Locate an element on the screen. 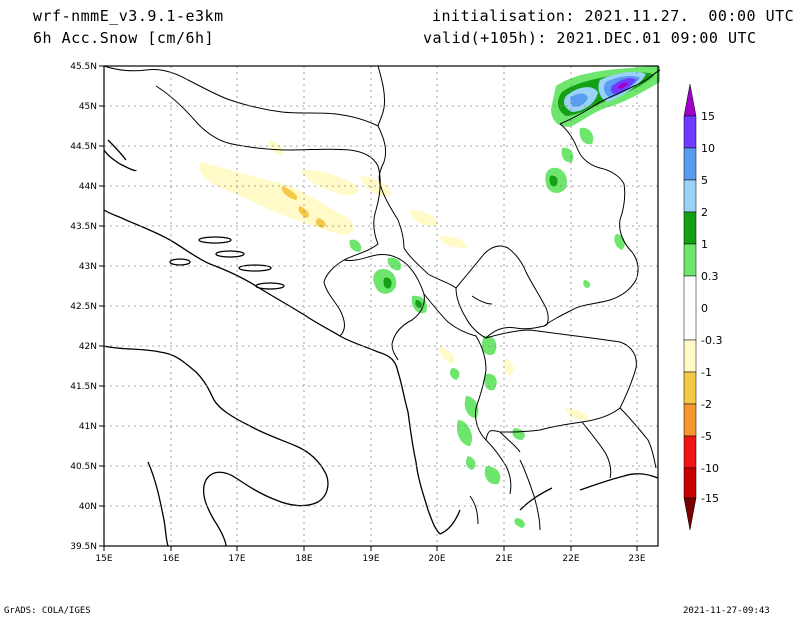 The height and width of the screenshot is (618, 800). shade-pos-ne-blue is located at coordinates (579, 100).